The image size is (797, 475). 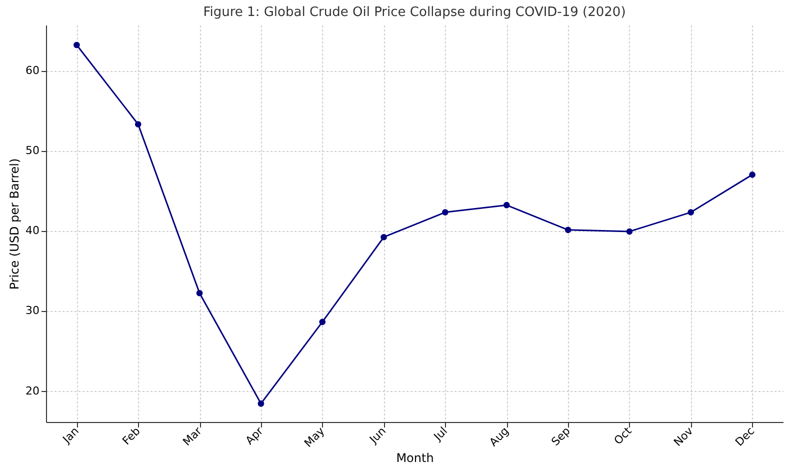 What do you see at coordinates (414, 12) in the screenshot?
I see `chart-title: Figure 1: Global Crude Oil Price Collapse during COVID-19 (2020)` at bounding box center [414, 12].